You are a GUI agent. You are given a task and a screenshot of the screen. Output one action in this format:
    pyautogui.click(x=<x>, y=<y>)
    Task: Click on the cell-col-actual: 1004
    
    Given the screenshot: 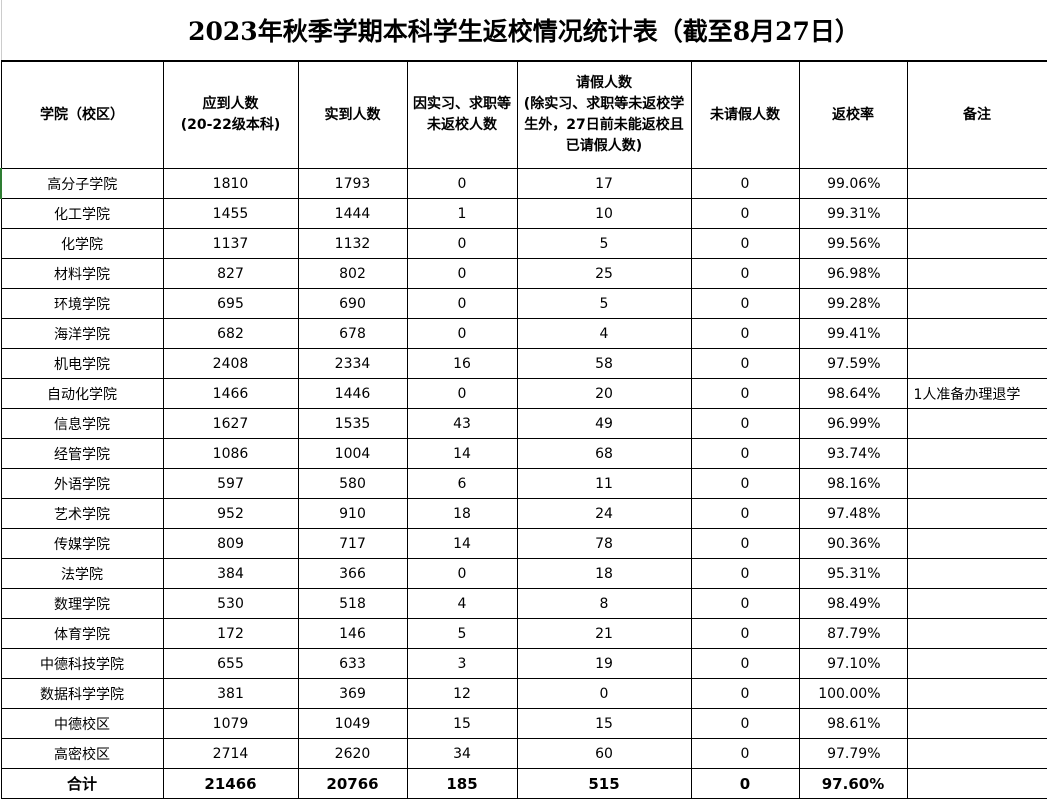 What is the action you would take?
    pyautogui.click(x=352, y=453)
    